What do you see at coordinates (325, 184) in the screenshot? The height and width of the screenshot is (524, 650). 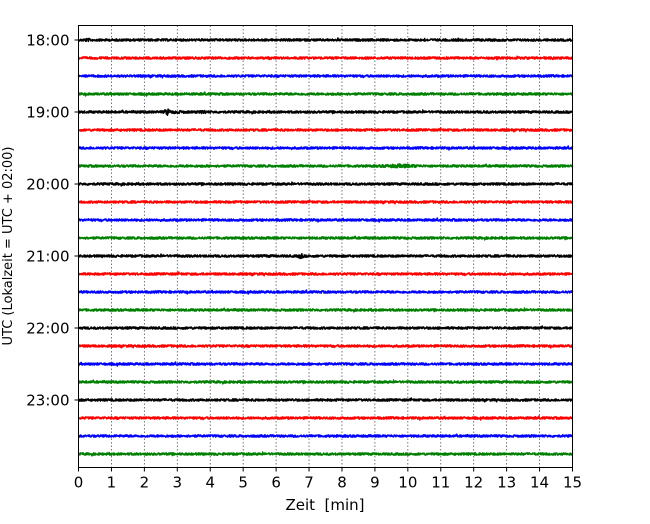 I see `trace-2000` at bounding box center [325, 184].